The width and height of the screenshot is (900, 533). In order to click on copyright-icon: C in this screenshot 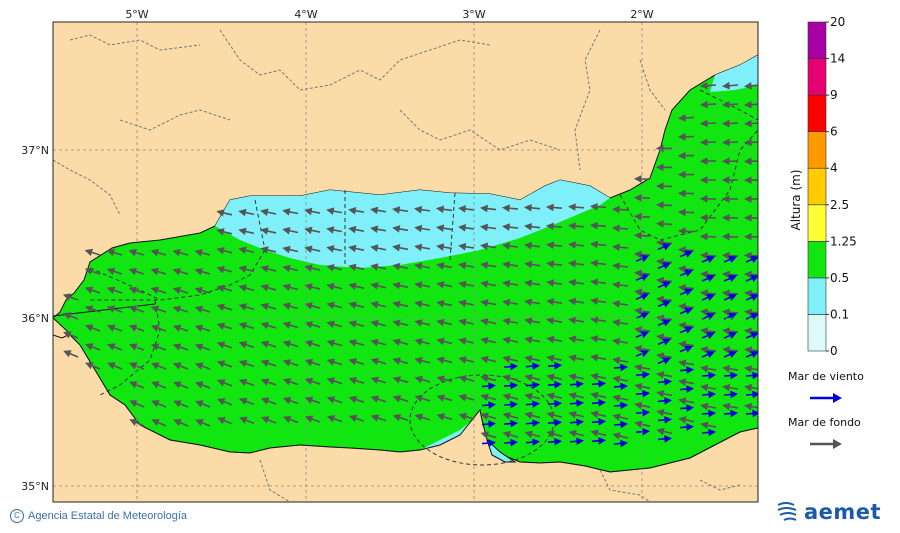, I will do `click(17, 516)`.